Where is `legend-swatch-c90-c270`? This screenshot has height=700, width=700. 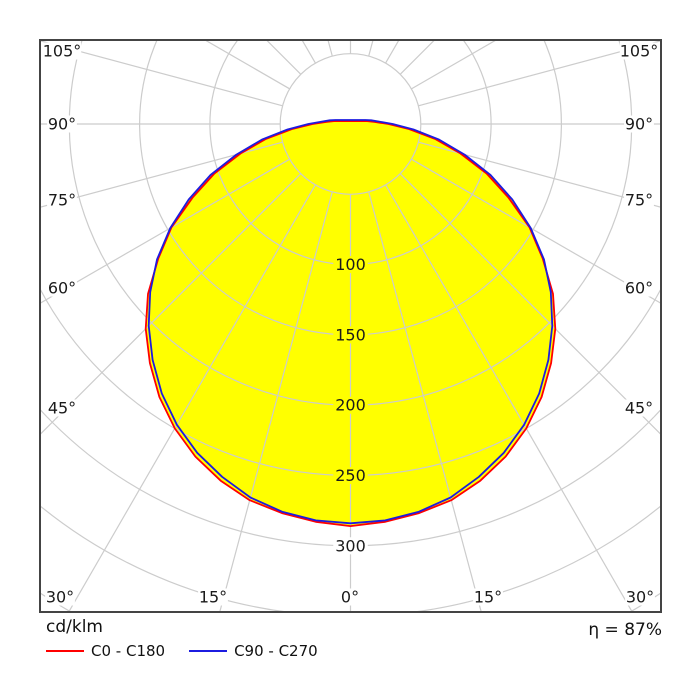
legend-swatch-c90-c270 is located at coordinates (208, 651).